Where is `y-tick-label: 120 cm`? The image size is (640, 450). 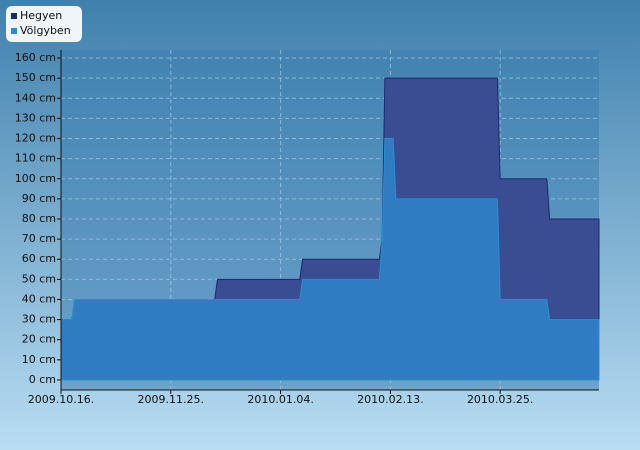 y-tick-label: 120 cm is located at coordinates (35, 138).